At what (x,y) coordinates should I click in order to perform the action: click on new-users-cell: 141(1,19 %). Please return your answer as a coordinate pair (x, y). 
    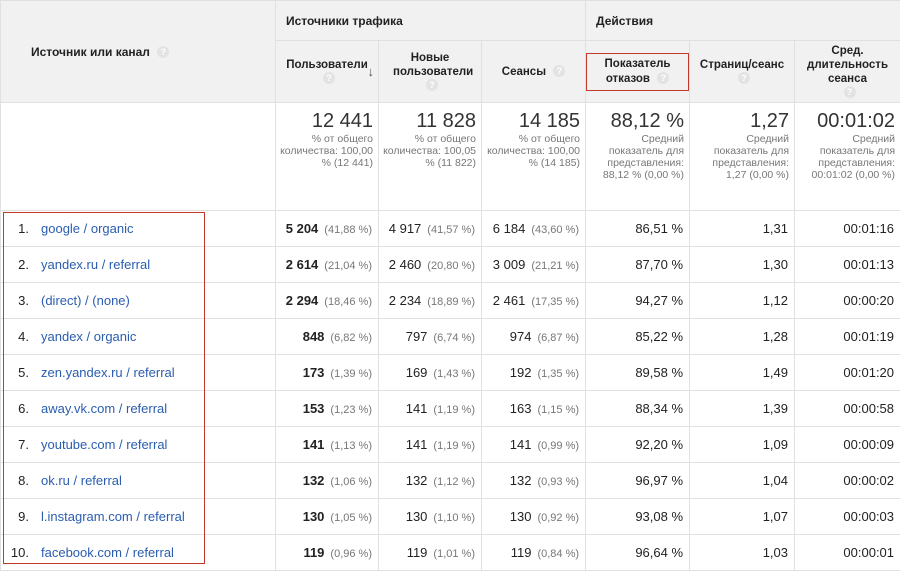
    Looking at the image, I should click on (430, 445).